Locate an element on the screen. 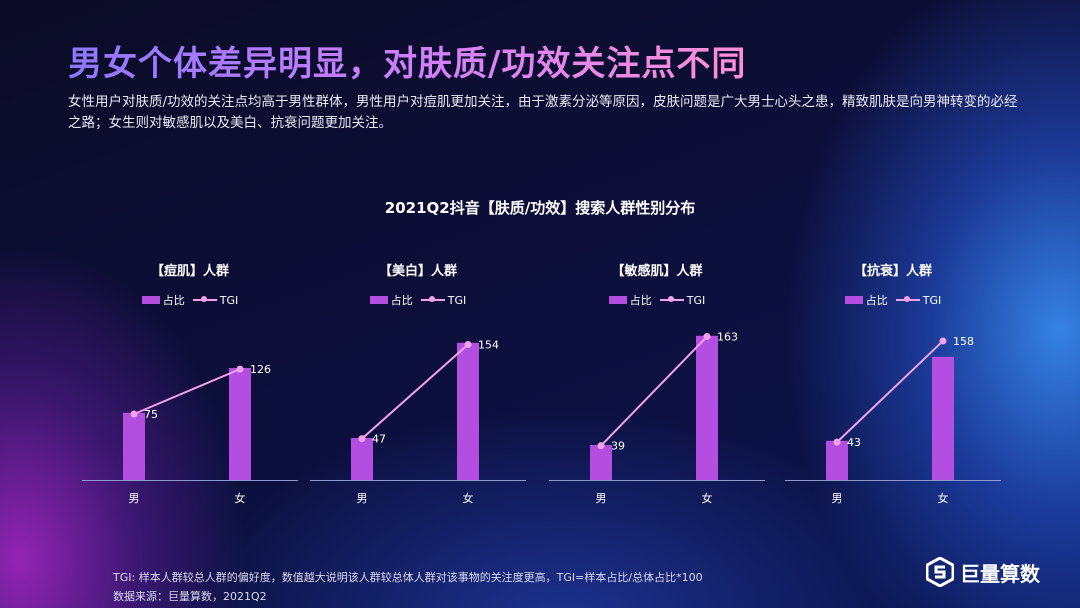 This screenshot has width=1080, height=608. page-title: 男女个体差异明显，对肤质/功效关注点不同 is located at coordinates (407, 60).